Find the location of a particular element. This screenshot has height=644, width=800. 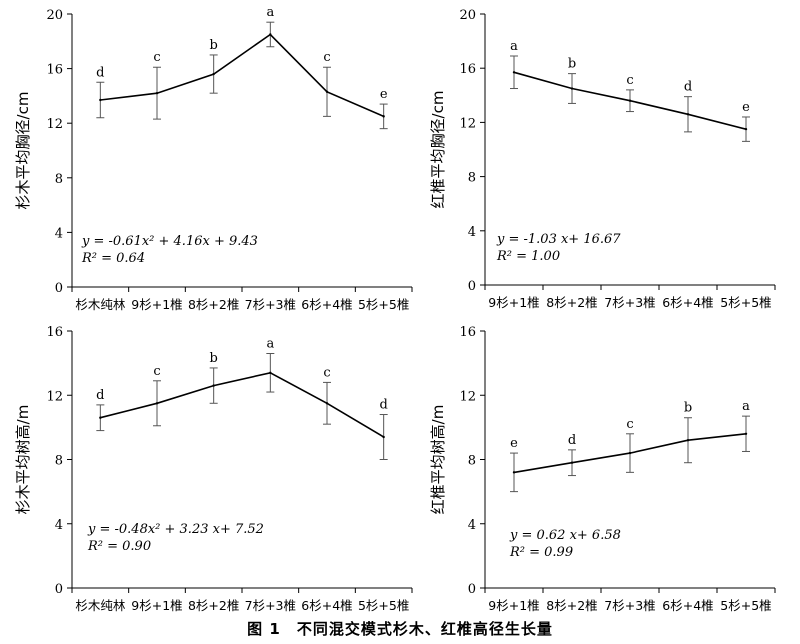

regression-equation: y = -1.03 x+ 16.67 is located at coordinates (558, 239).